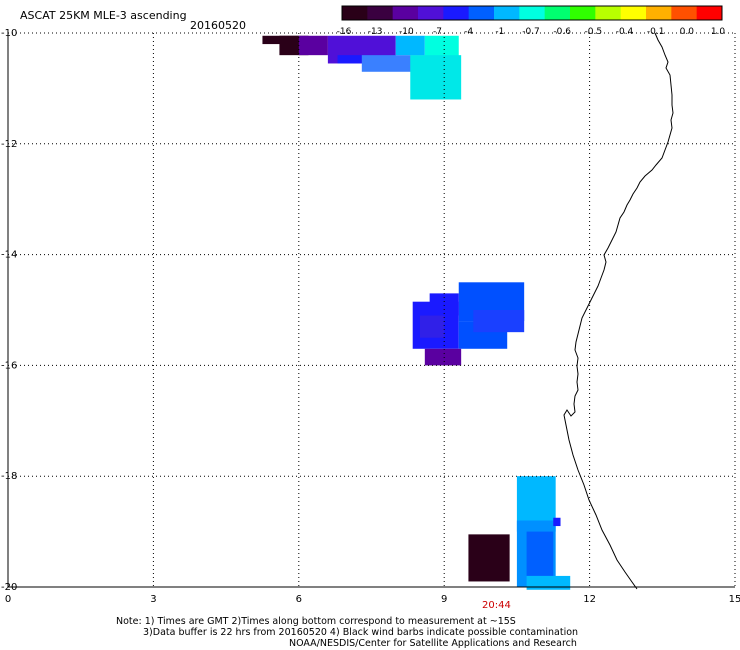 The image size is (740, 650). Describe the element at coordinates (500, 32) in the screenshot. I see `color-scale-label: -1` at that location.